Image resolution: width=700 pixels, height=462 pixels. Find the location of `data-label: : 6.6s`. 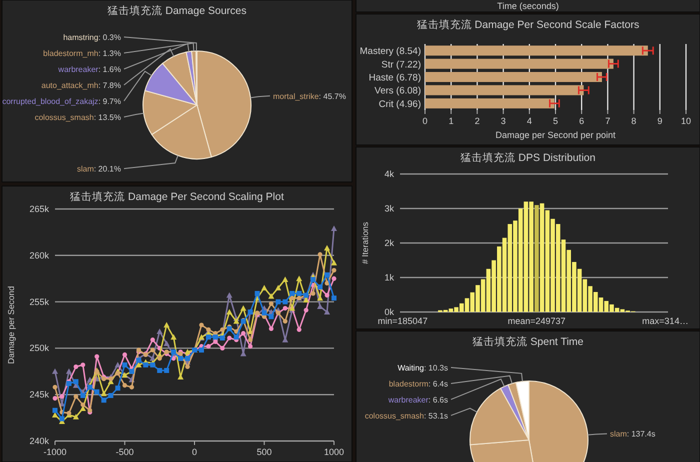

data-label: : 6.6s is located at coordinates (438, 399).